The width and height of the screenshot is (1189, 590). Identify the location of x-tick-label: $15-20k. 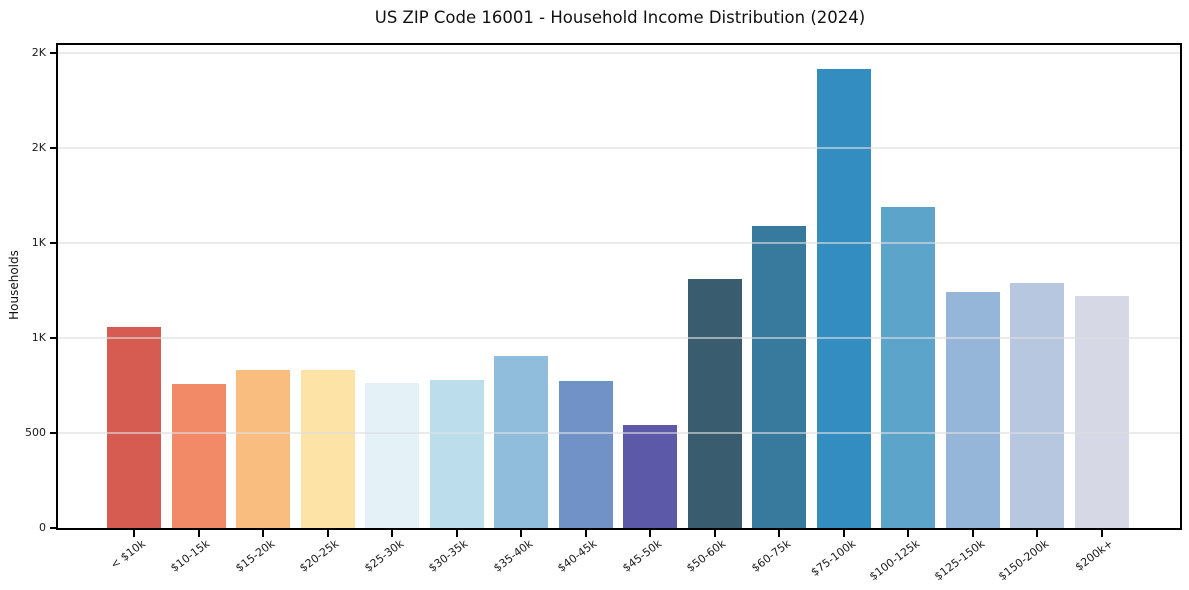
(254, 556).